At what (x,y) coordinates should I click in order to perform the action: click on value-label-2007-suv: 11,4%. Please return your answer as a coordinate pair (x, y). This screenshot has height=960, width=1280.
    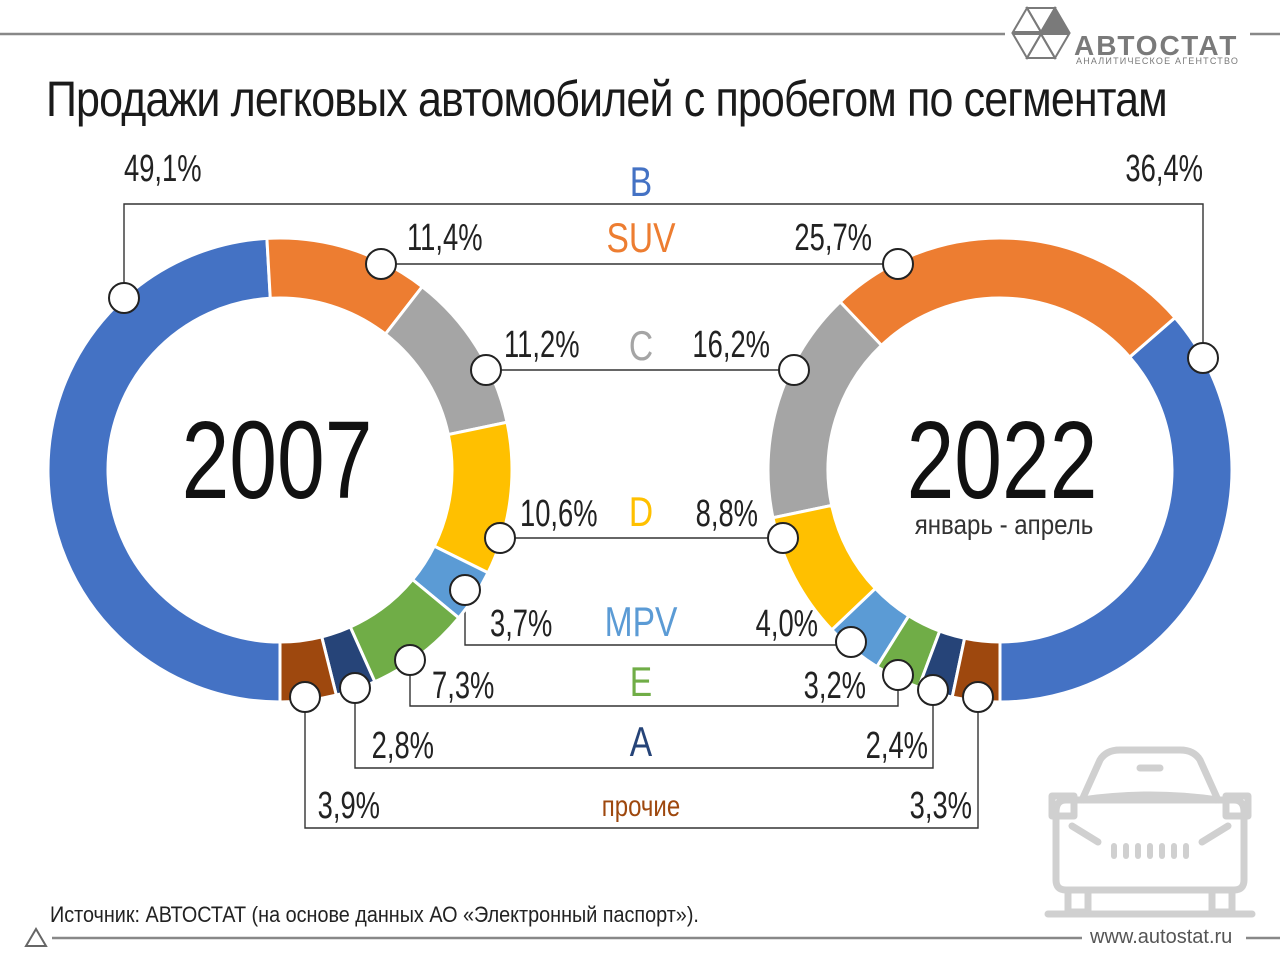
    Looking at the image, I should click on (445, 238).